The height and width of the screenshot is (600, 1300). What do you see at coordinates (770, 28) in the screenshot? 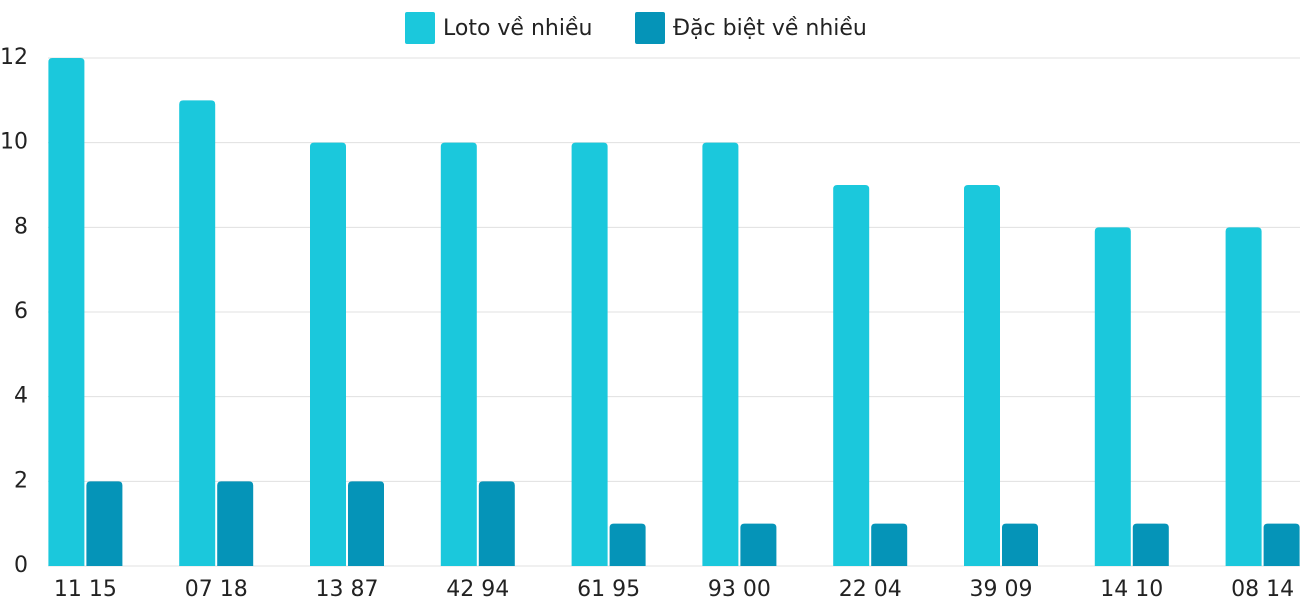
I see `legend-label: Đặc biệt về nhiều` at bounding box center [770, 28].